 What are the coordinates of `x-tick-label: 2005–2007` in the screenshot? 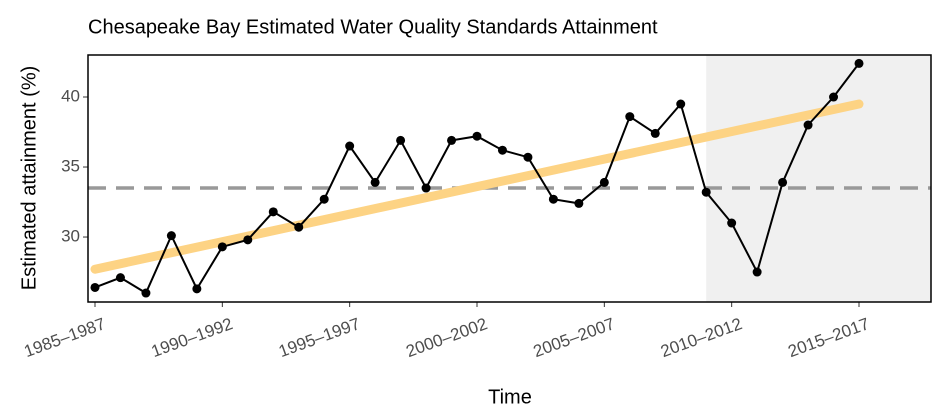 It's located at (574, 337).